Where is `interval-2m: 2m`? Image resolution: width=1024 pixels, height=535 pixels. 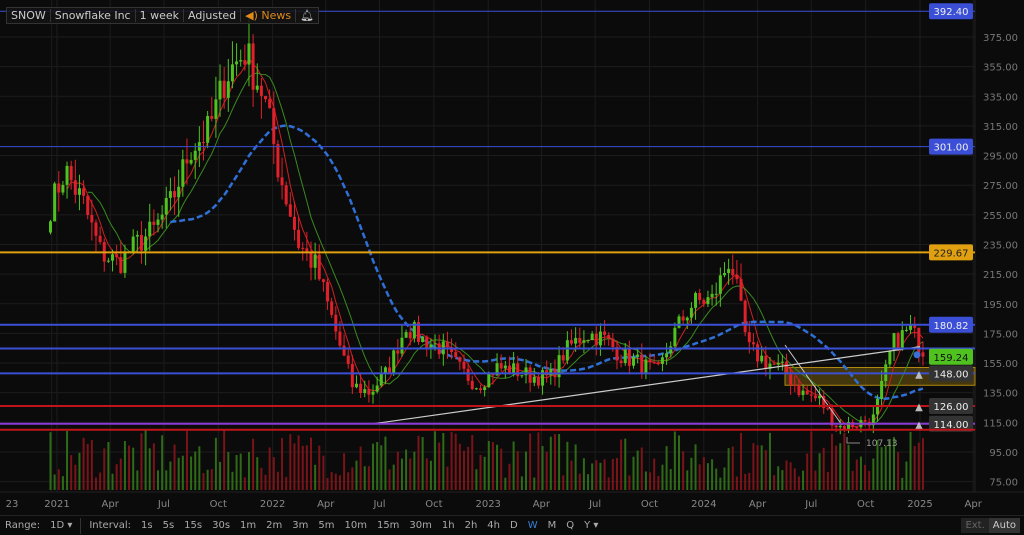
interval-2m: 2m is located at coordinates (274, 525).